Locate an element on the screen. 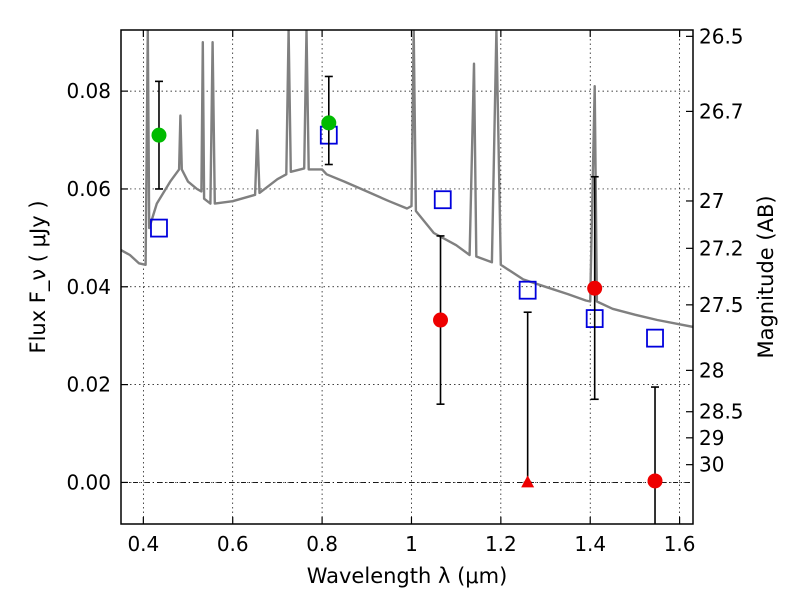  y2-tick-label: 28.5 is located at coordinates (721, 412).